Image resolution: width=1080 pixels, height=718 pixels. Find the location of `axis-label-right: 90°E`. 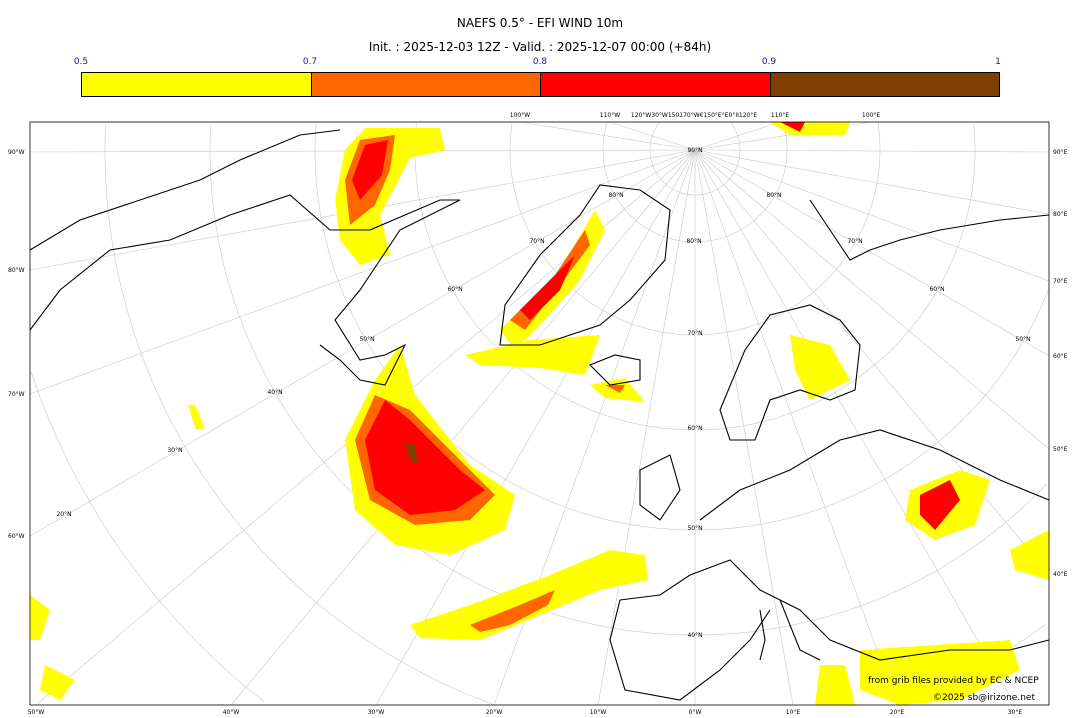

axis-label-right: 90°E is located at coordinates (1060, 152).